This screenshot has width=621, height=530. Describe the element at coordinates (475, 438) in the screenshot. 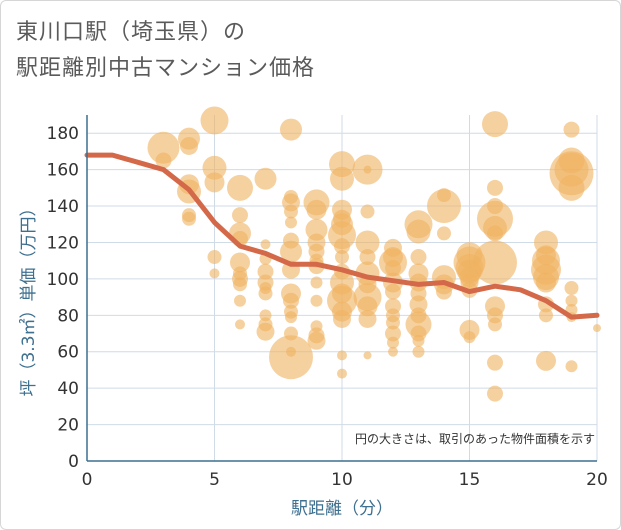

I see `bubble-size-note: 円の大きさは、取引のあった物件面積を示す` at that location.